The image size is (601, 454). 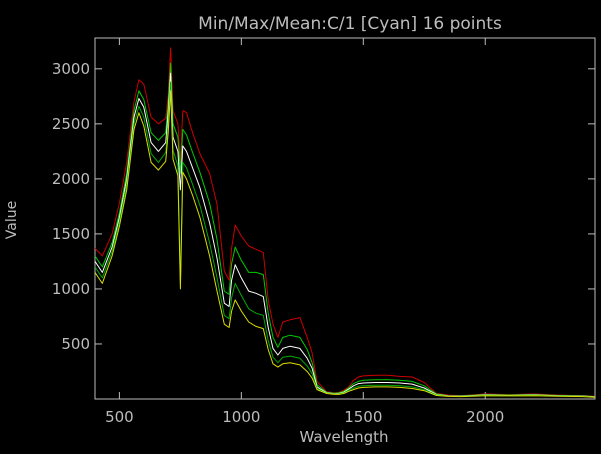 I want to click on y-tick-label: 2000, so click(x=71, y=179).